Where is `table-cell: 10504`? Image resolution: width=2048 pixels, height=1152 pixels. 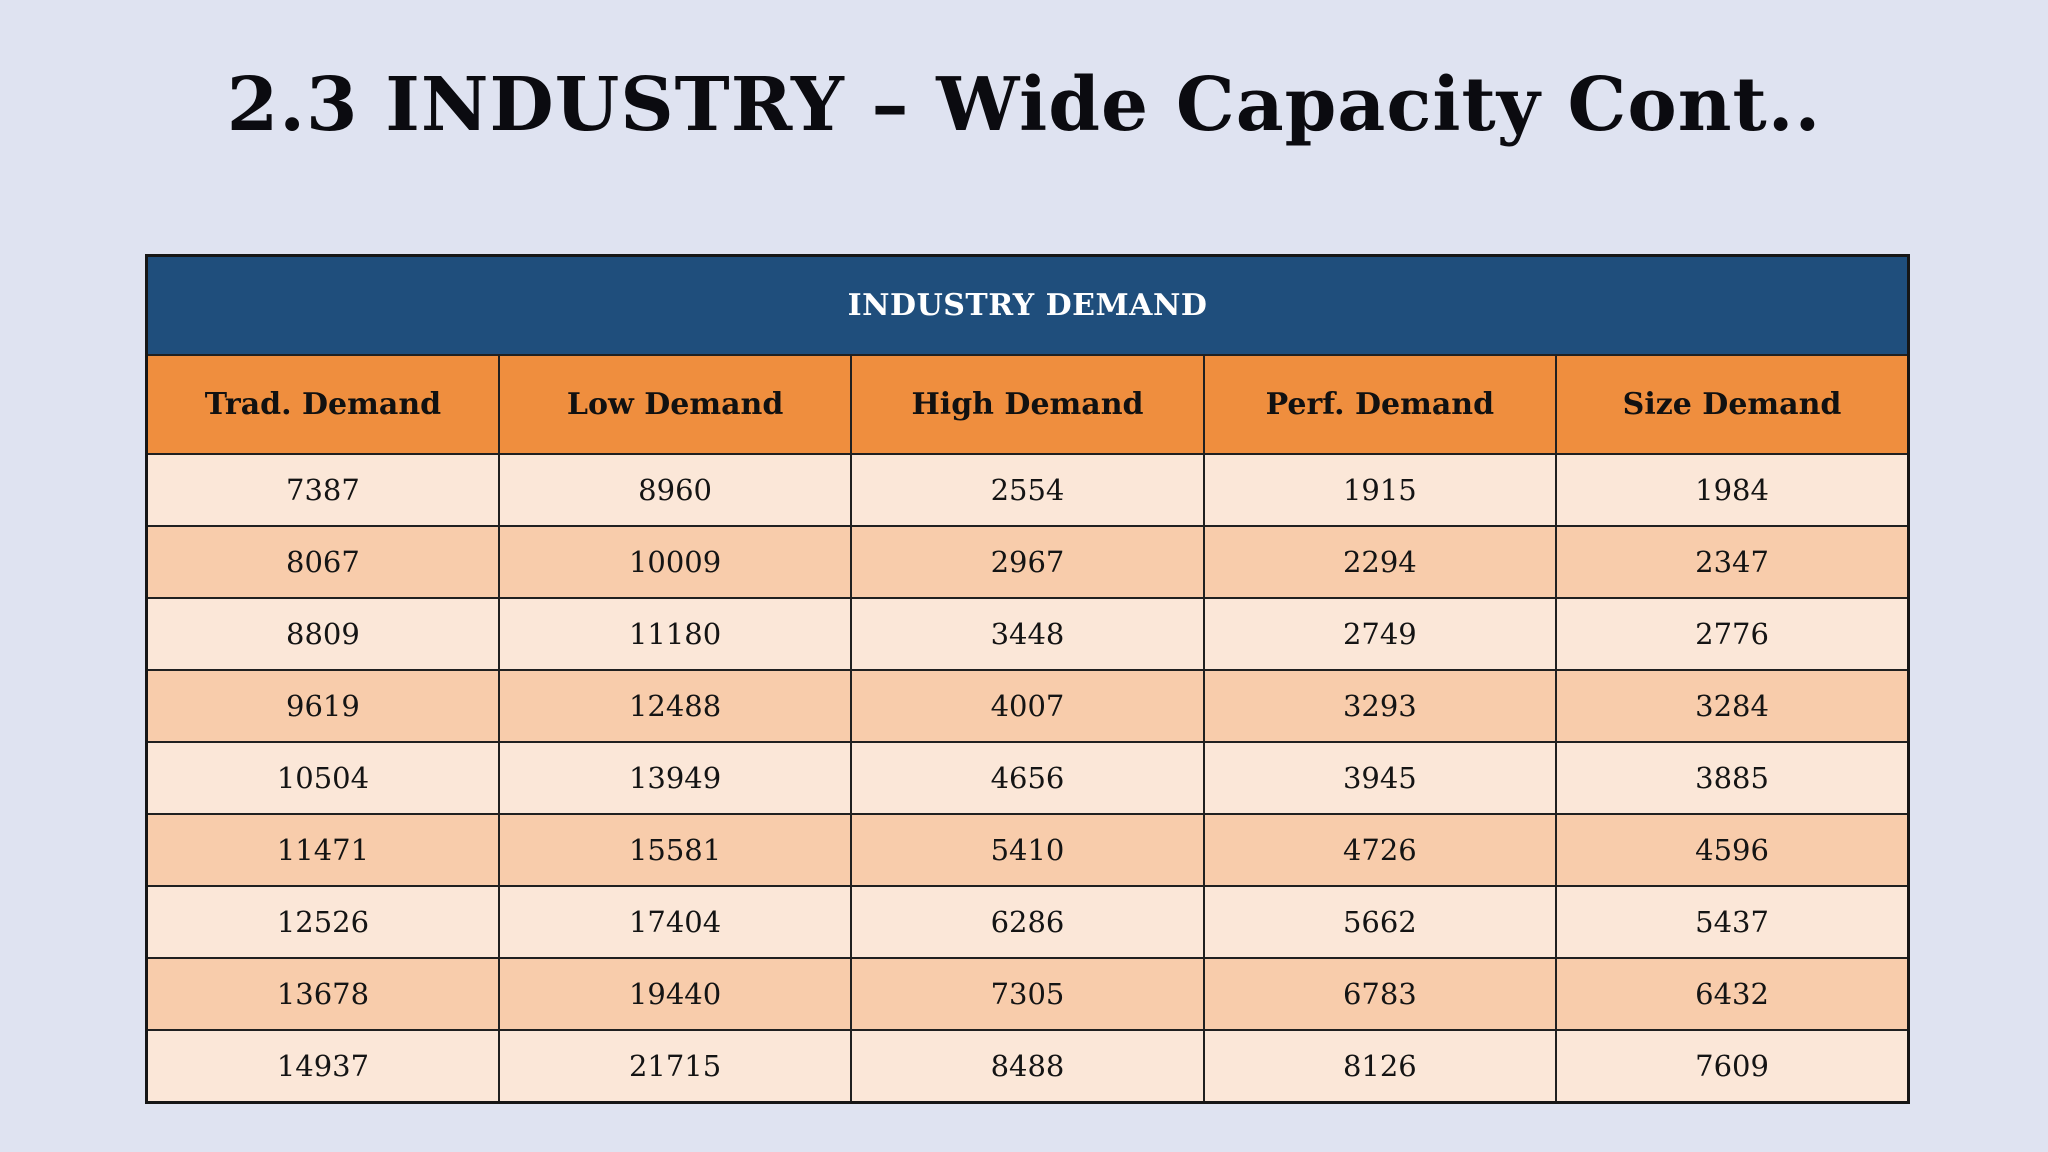 table-cell: 10504 is located at coordinates (322, 778).